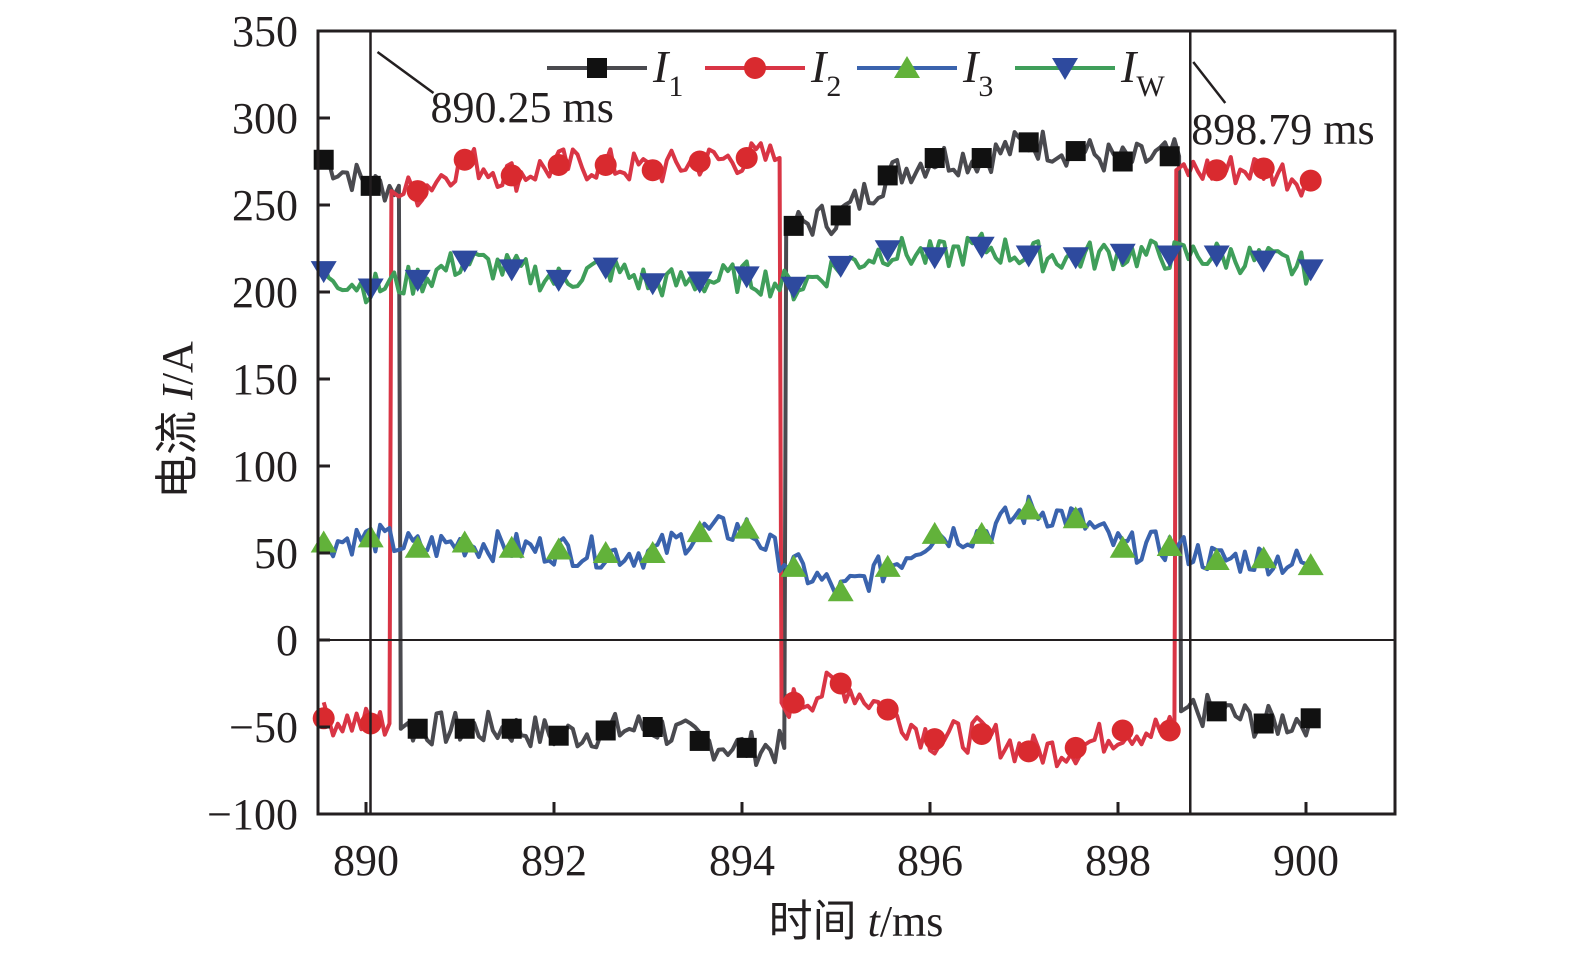 The image size is (1575, 959). What do you see at coordinates (263, 727) in the screenshot?
I see `y-tick-label: −50` at bounding box center [263, 727].